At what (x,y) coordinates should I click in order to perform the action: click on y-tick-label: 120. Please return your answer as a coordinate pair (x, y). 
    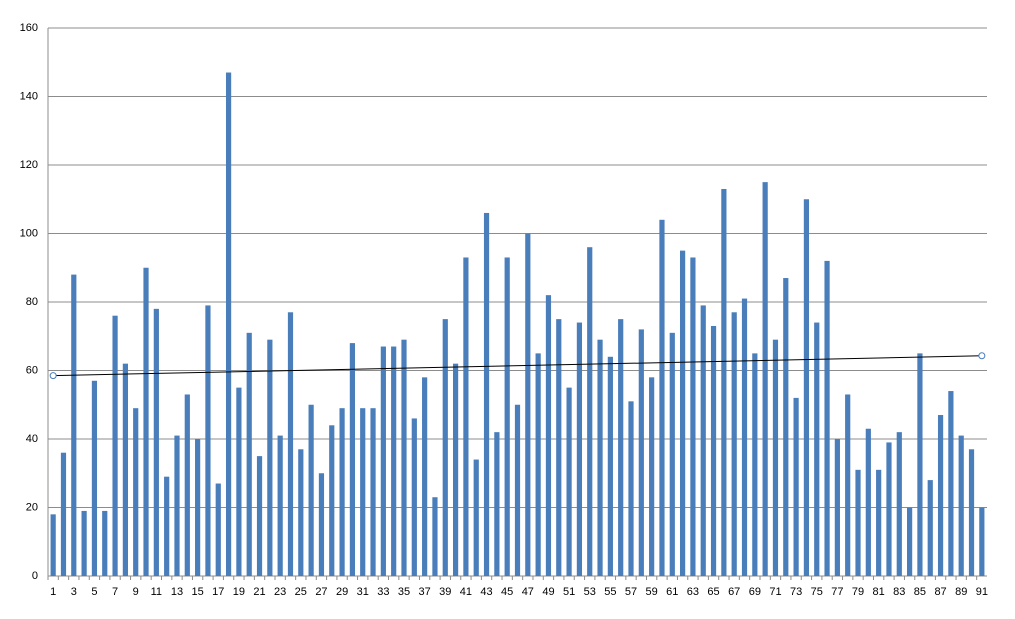
    Looking at the image, I should click on (29, 165).